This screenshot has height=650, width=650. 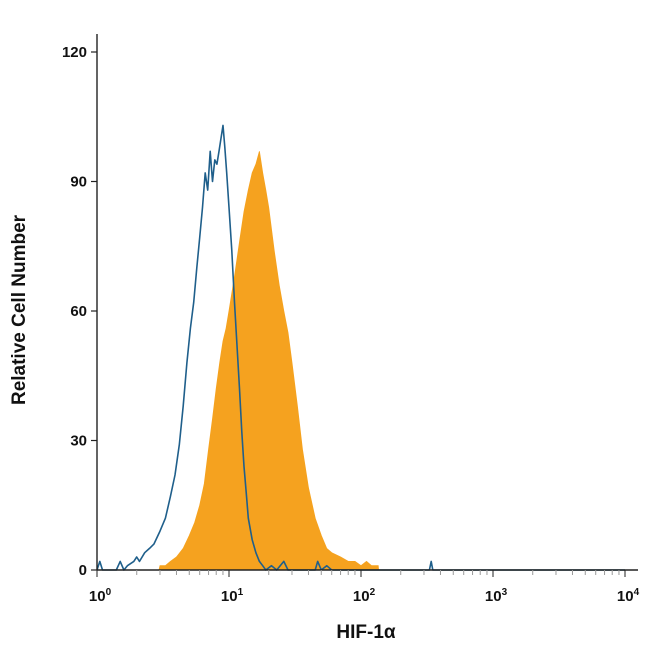 What do you see at coordinates (100, 596) in the screenshot?
I see `x-tick-label: 10⁰` at bounding box center [100, 596].